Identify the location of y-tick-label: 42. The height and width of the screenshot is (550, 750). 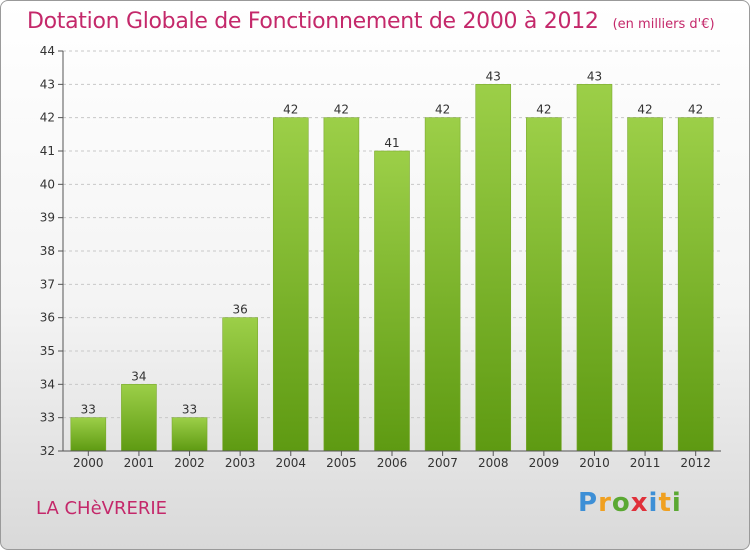
(47, 118).